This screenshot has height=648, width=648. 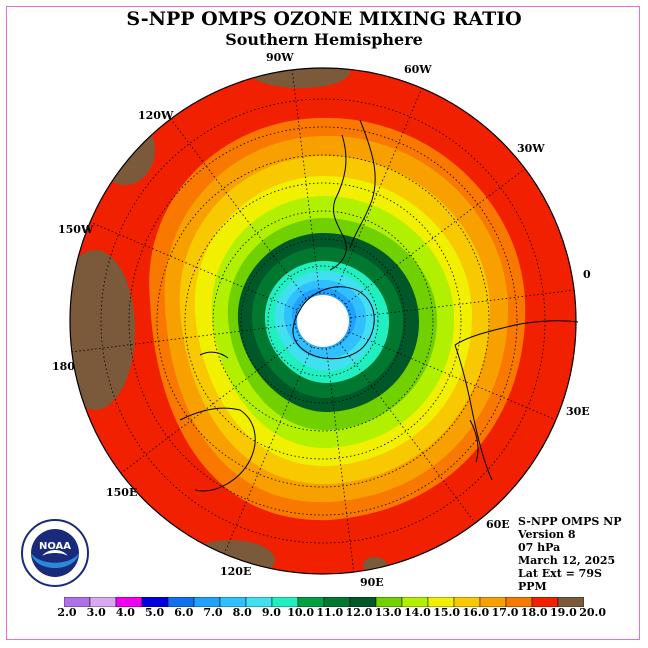 I want to click on info-date: March 12, 2025, so click(x=567, y=560).